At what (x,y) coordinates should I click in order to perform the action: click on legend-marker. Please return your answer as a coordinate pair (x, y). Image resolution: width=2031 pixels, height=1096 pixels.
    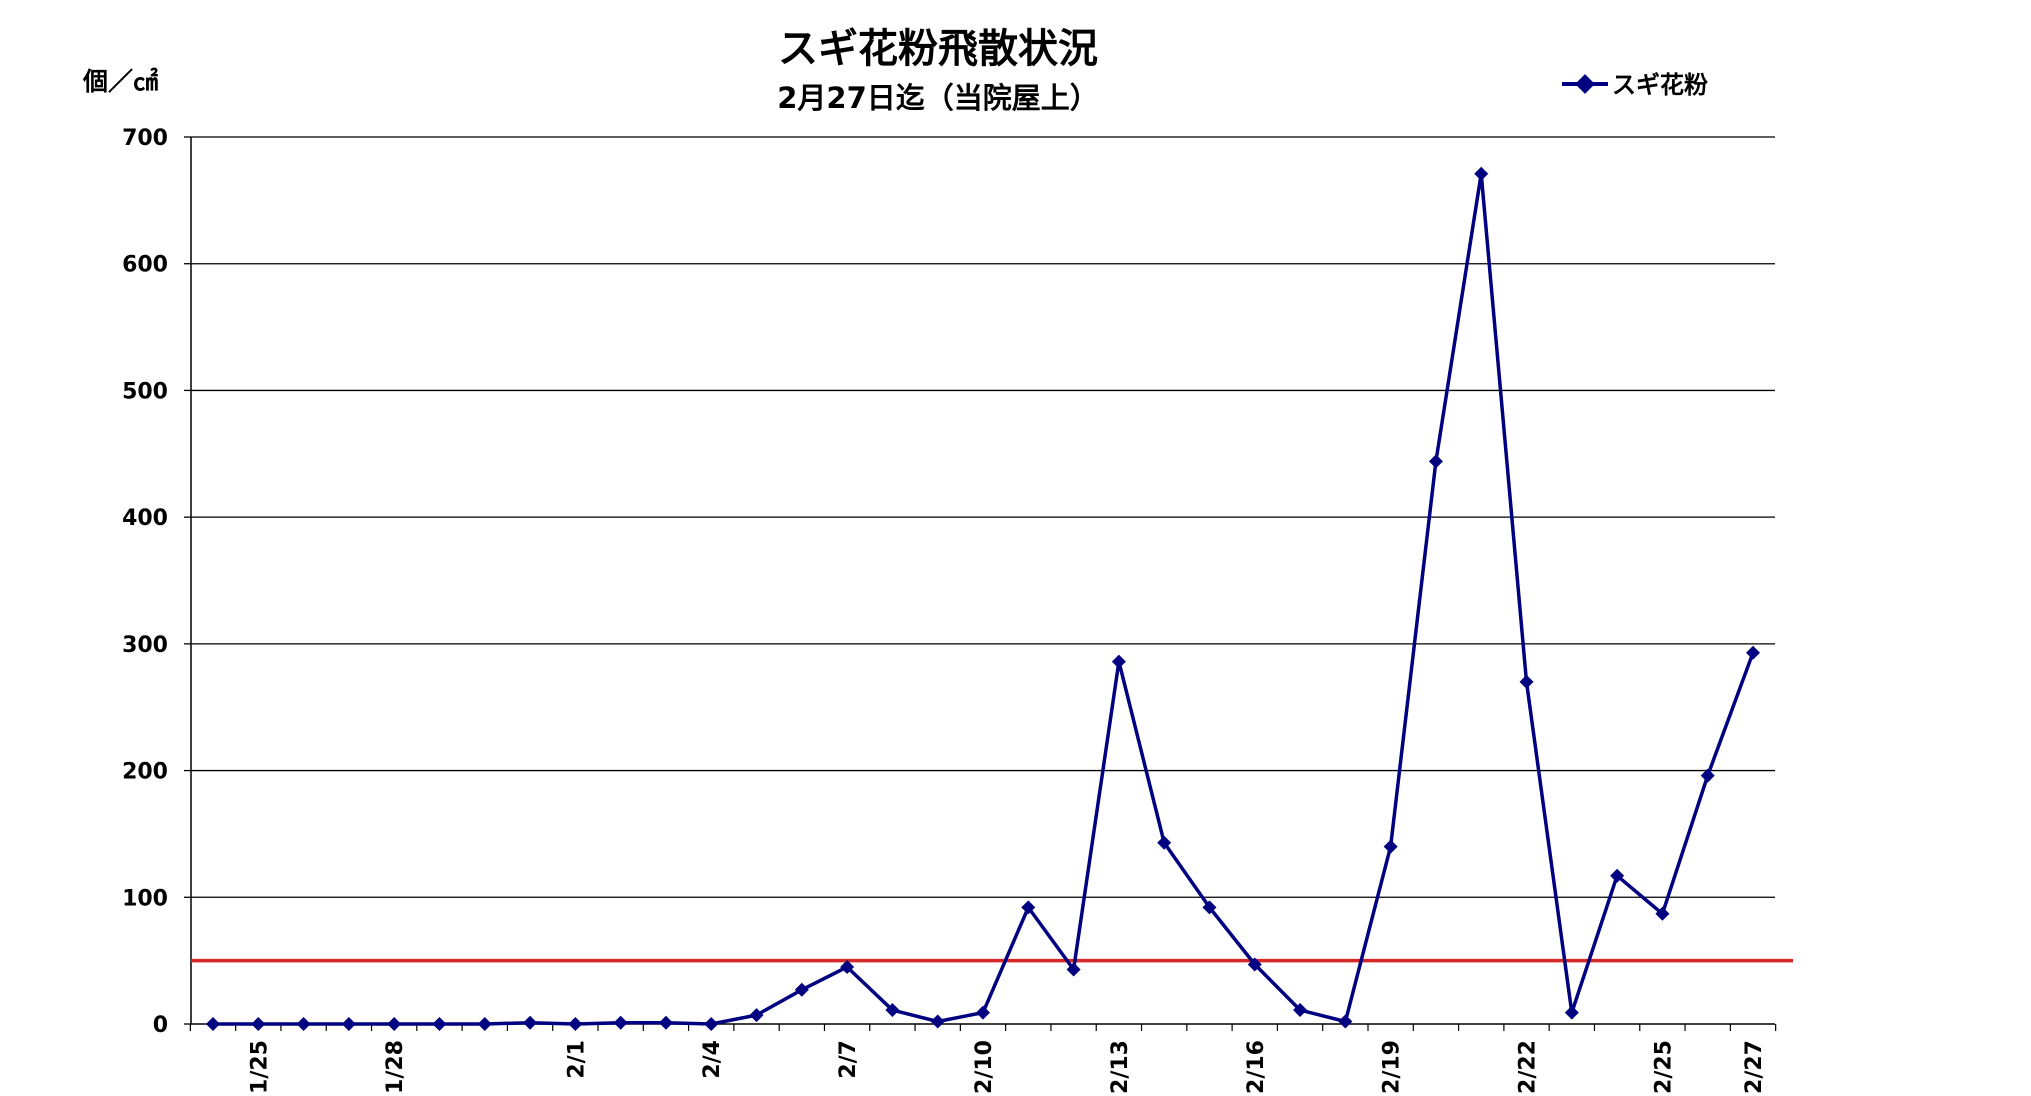
    Looking at the image, I should click on (1585, 84).